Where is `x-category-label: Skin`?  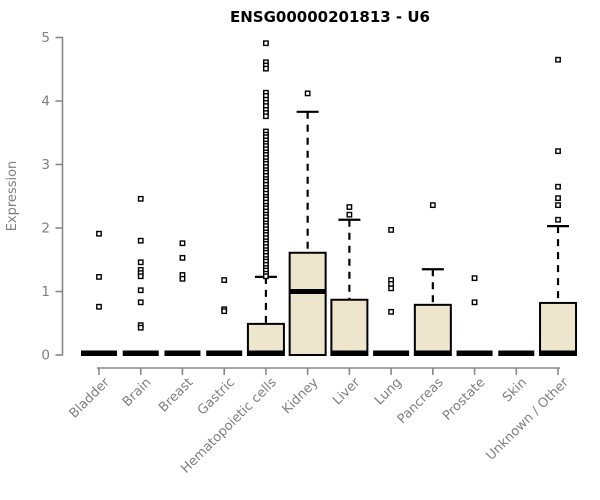
x-category-label: Skin is located at coordinates (515, 390).